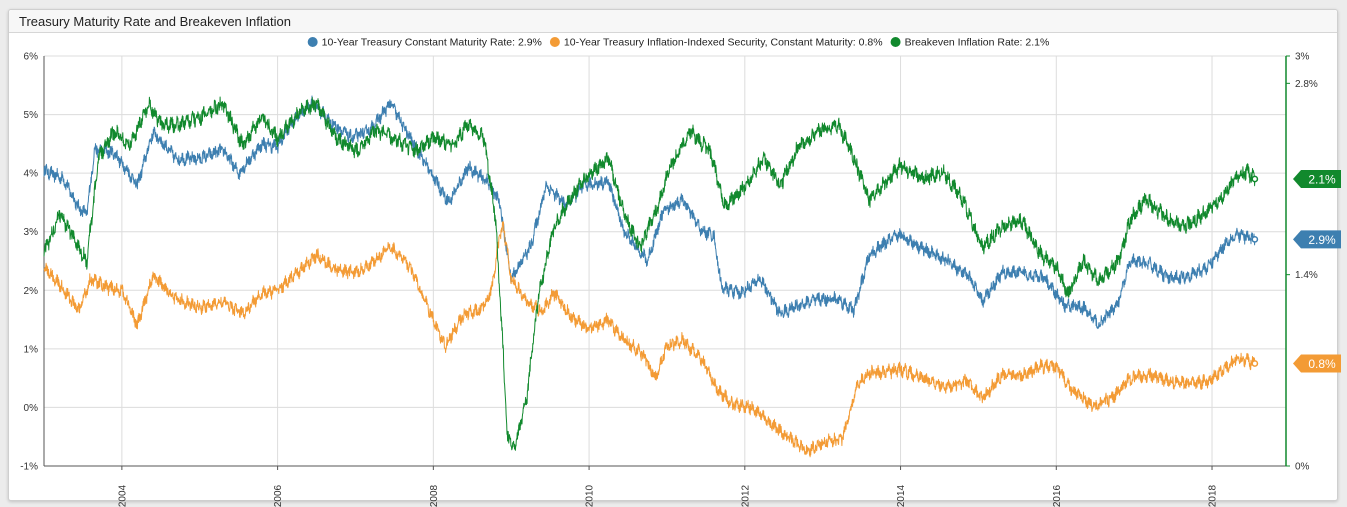 The width and height of the screenshot is (1347, 507). Describe the element at coordinates (745, 495) in the screenshot. I see `x-tick-label: 2012` at that location.